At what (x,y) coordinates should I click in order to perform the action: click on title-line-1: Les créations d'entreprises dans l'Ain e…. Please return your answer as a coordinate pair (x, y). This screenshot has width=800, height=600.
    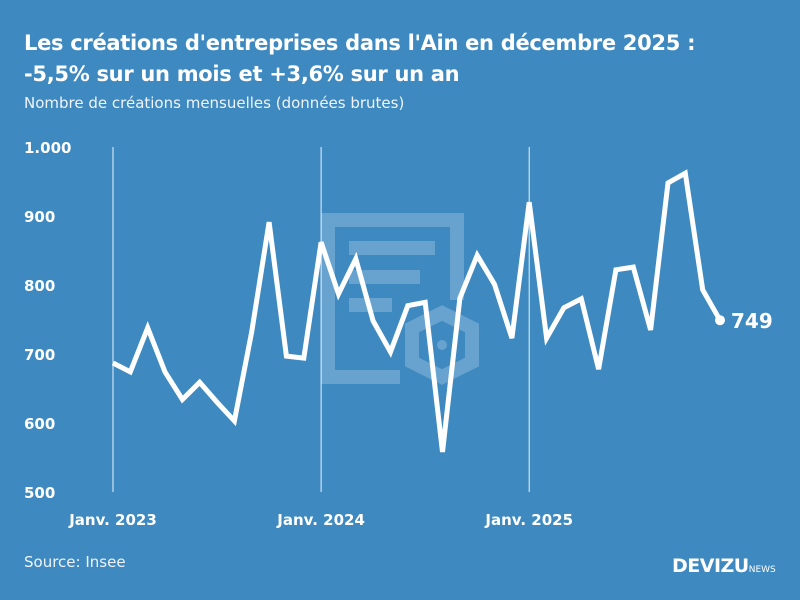
    Looking at the image, I should click on (360, 43).